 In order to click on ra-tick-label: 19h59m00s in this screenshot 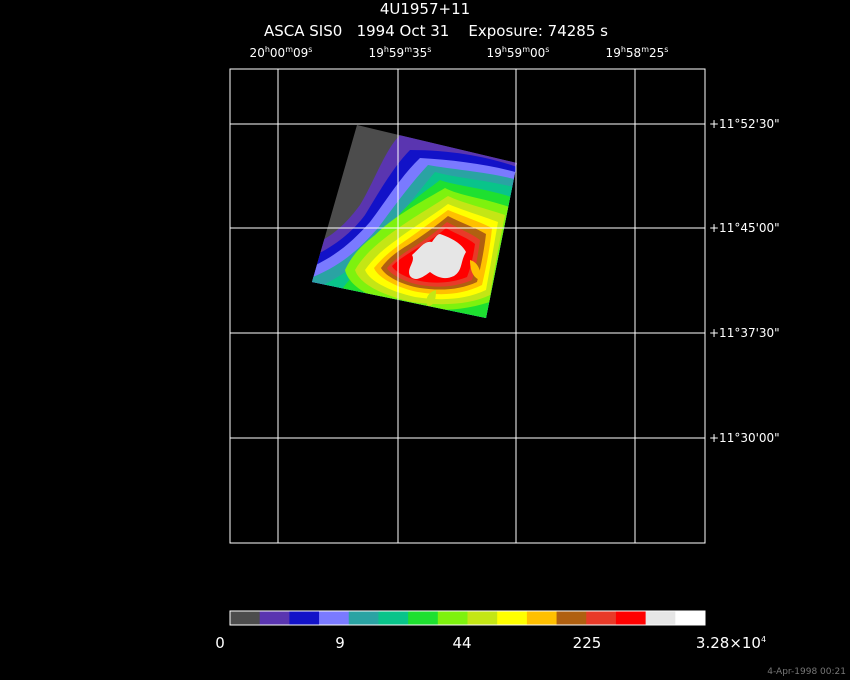, I will do `click(518, 52)`.